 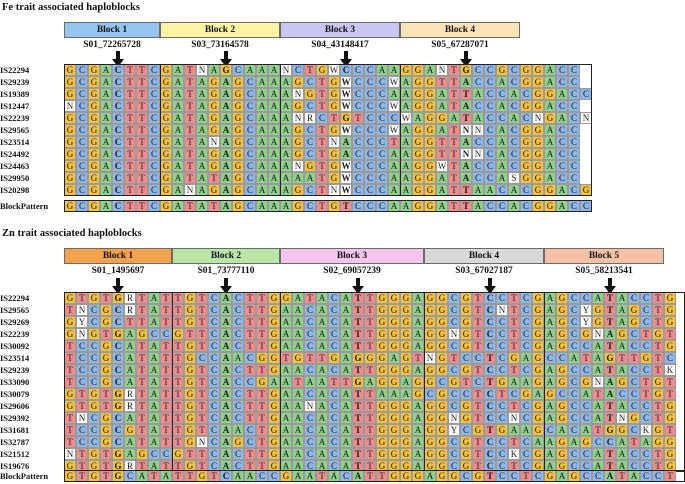 I want to click on base-cell: W, so click(x=394, y=130).